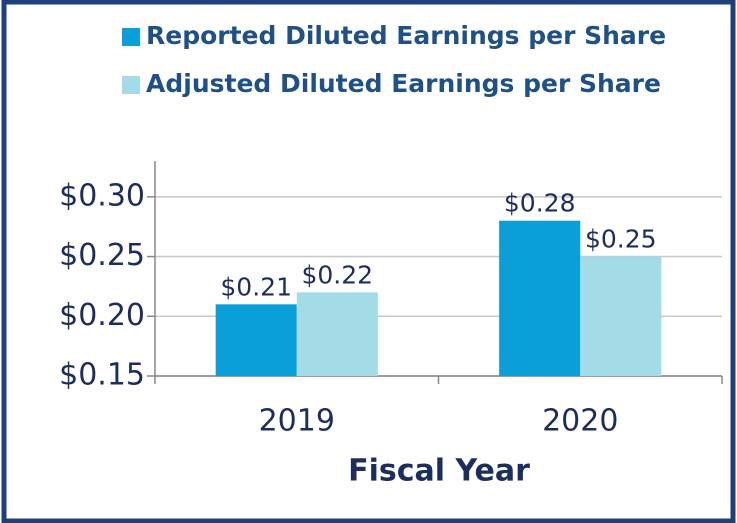 This screenshot has height=523, width=737. What do you see at coordinates (256, 286) in the screenshot?
I see `data-label: $0.21` at bounding box center [256, 286].